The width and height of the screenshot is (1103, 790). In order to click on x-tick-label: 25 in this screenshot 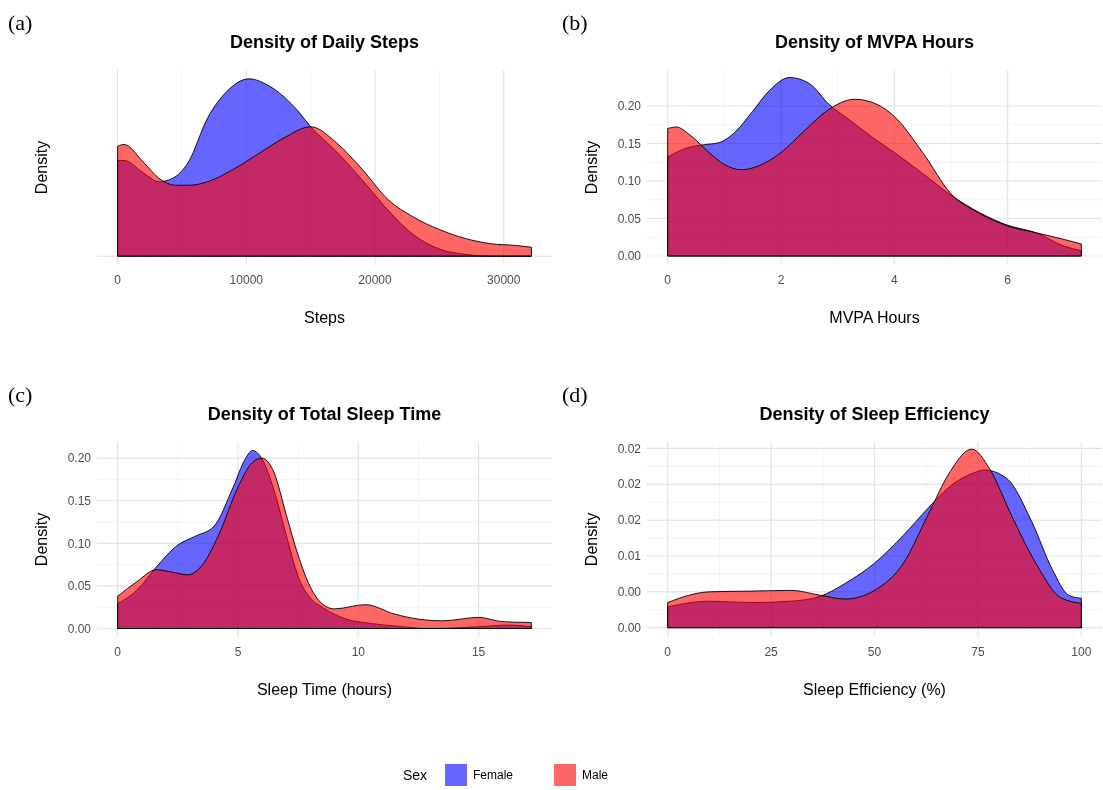, I will do `click(771, 652)`.